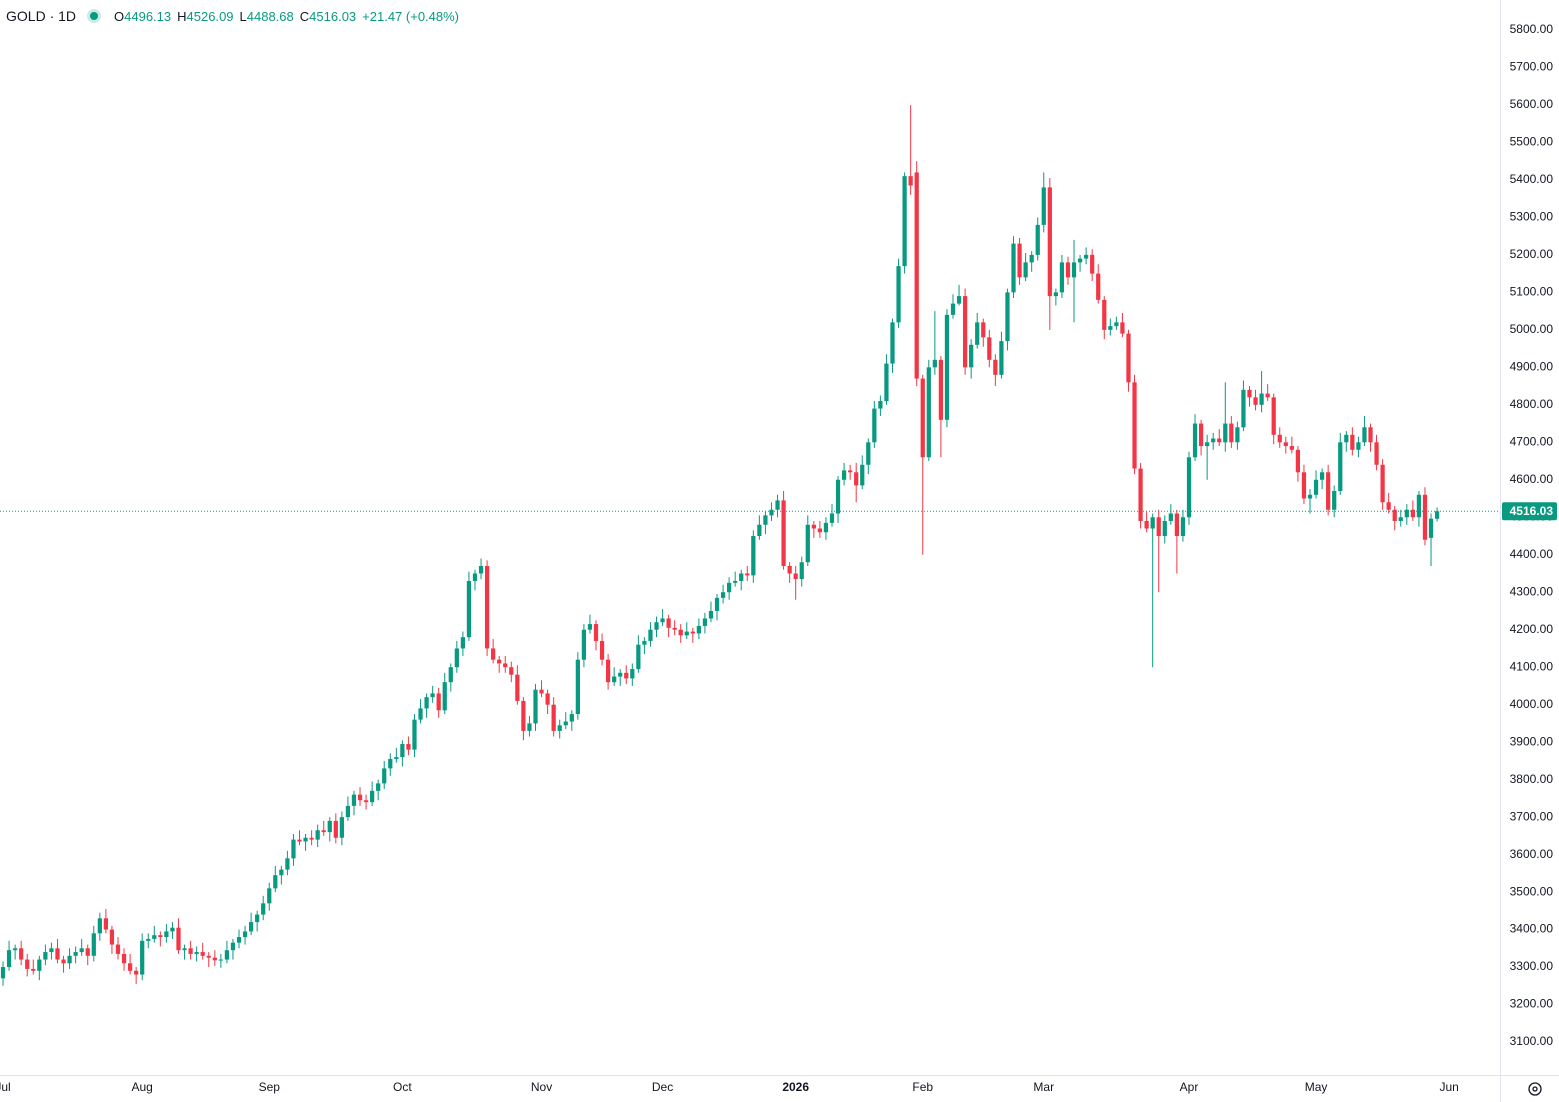  I want to click on x-tick-label: Feb, so click(922, 1087).